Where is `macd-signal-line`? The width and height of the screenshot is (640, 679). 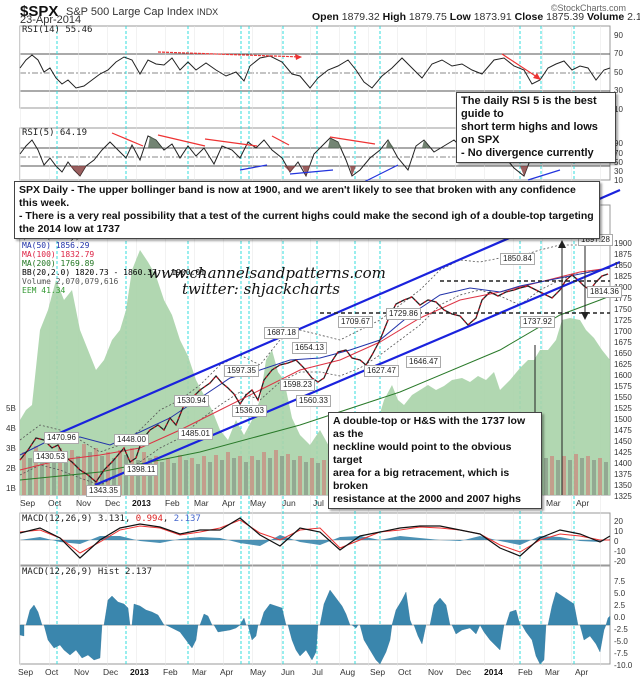 macd-signal-line is located at coordinates (314, 536).